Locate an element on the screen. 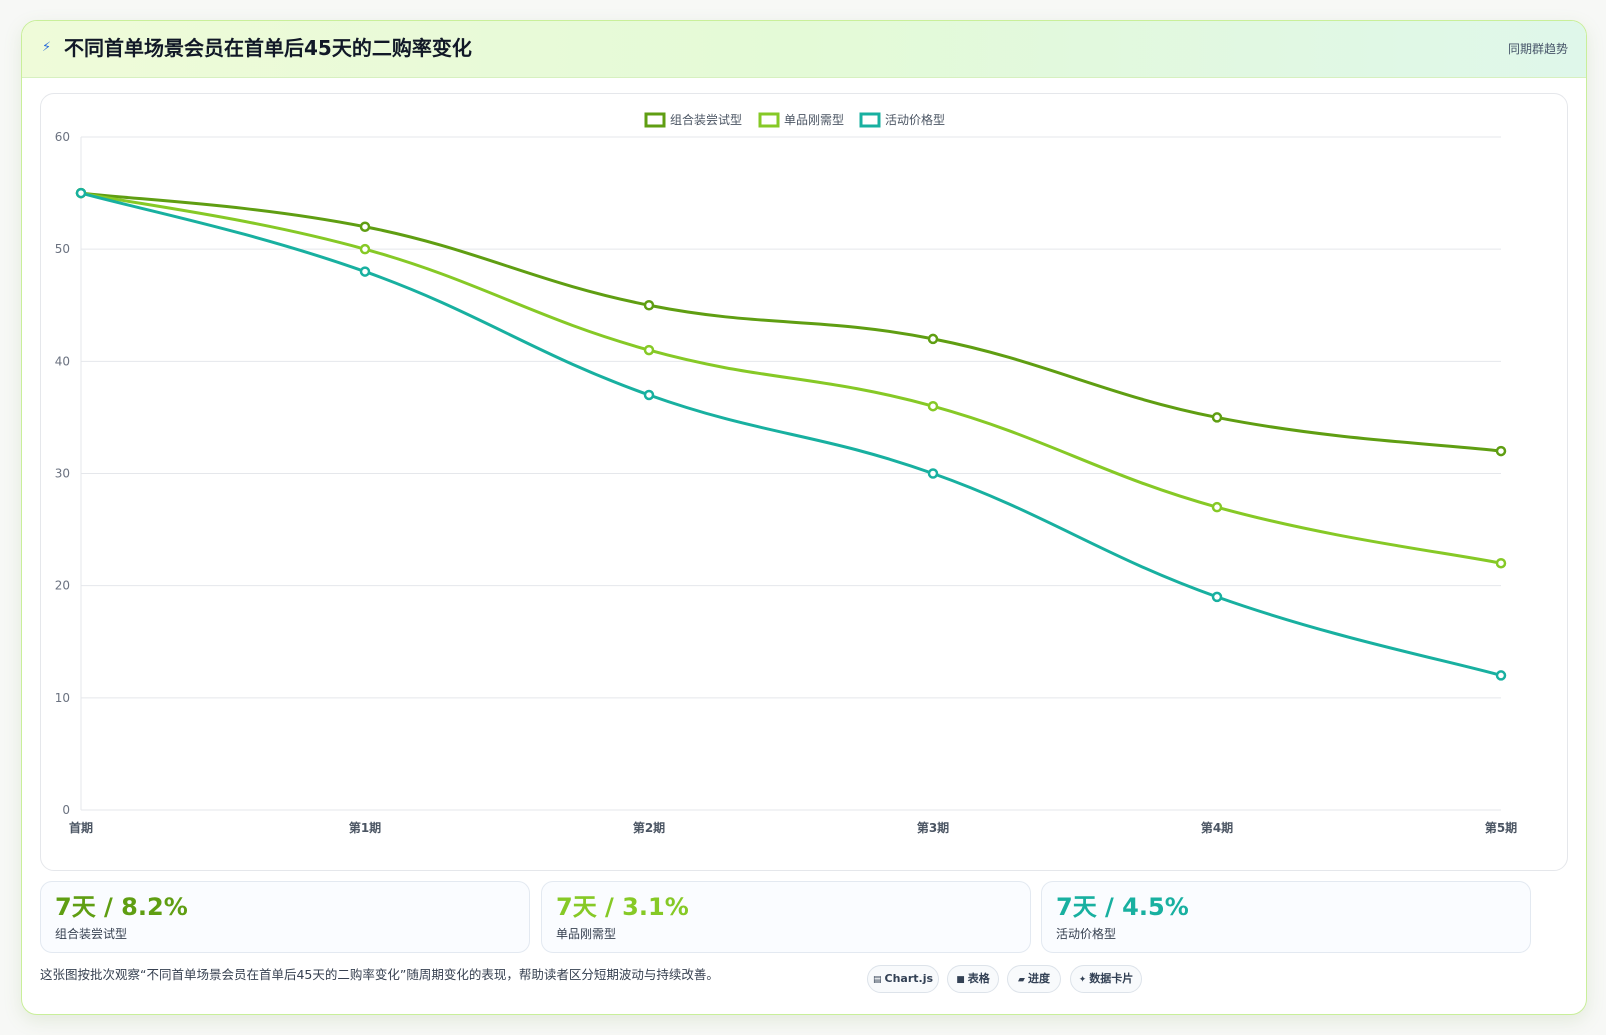  kpi-value: 7天 / 3.1% is located at coordinates (622, 907).